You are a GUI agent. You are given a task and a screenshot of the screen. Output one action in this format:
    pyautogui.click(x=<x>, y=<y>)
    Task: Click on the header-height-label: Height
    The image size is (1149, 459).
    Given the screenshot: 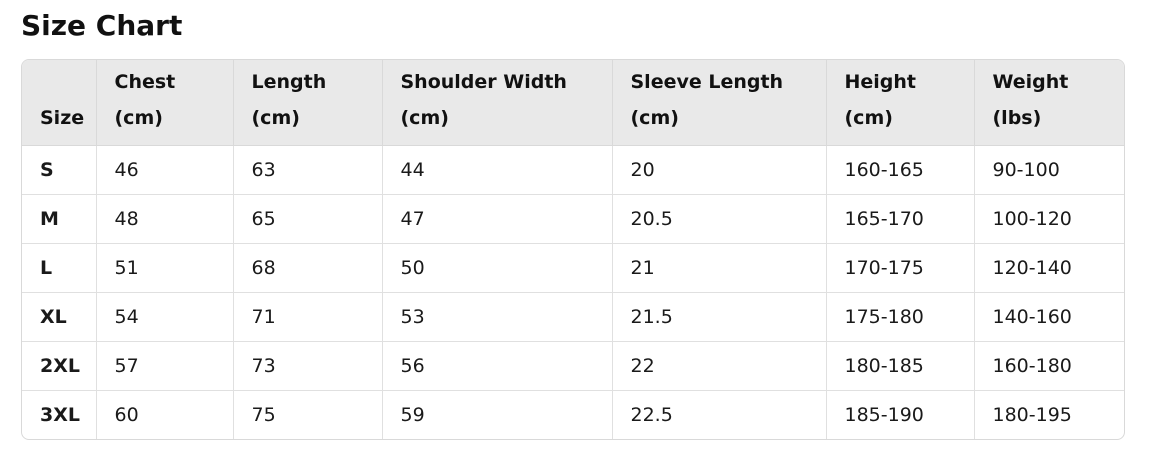 What is the action you would take?
    pyautogui.click(x=880, y=81)
    